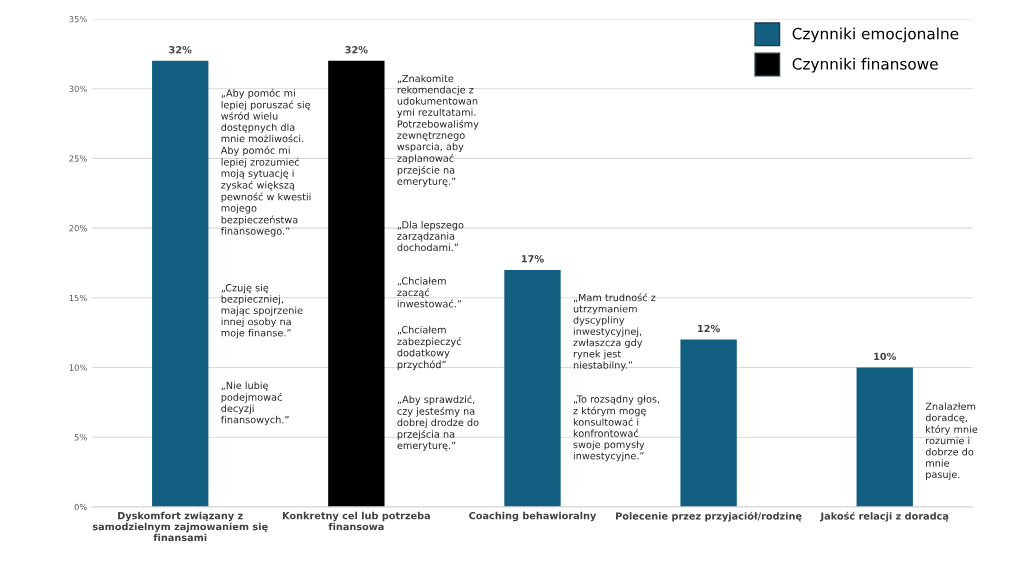 The height and width of the screenshot is (576, 1024). Describe the element at coordinates (78, 158) in the screenshot. I see `y-tick-label: 25%` at that location.